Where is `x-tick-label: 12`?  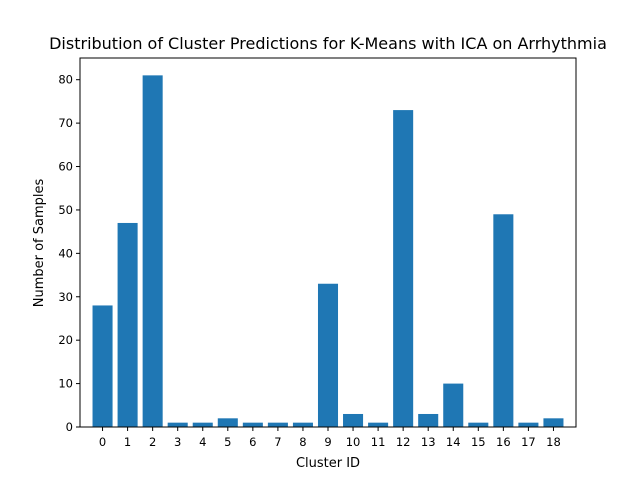
x-tick-label: 12 is located at coordinates (403, 442).